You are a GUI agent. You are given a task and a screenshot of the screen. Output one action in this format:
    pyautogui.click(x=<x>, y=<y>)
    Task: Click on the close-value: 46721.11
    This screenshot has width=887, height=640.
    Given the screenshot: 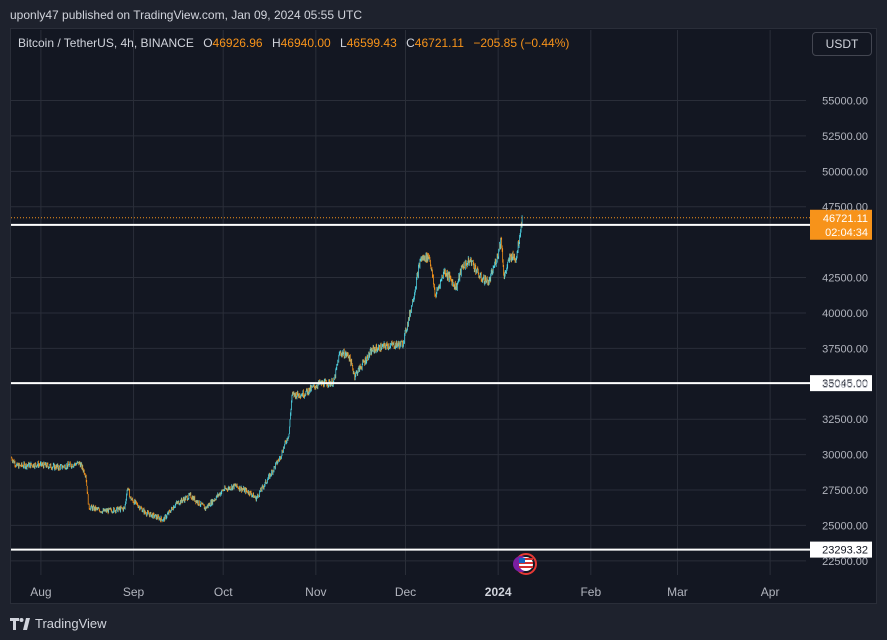 What is the action you would take?
    pyautogui.click(x=439, y=43)
    